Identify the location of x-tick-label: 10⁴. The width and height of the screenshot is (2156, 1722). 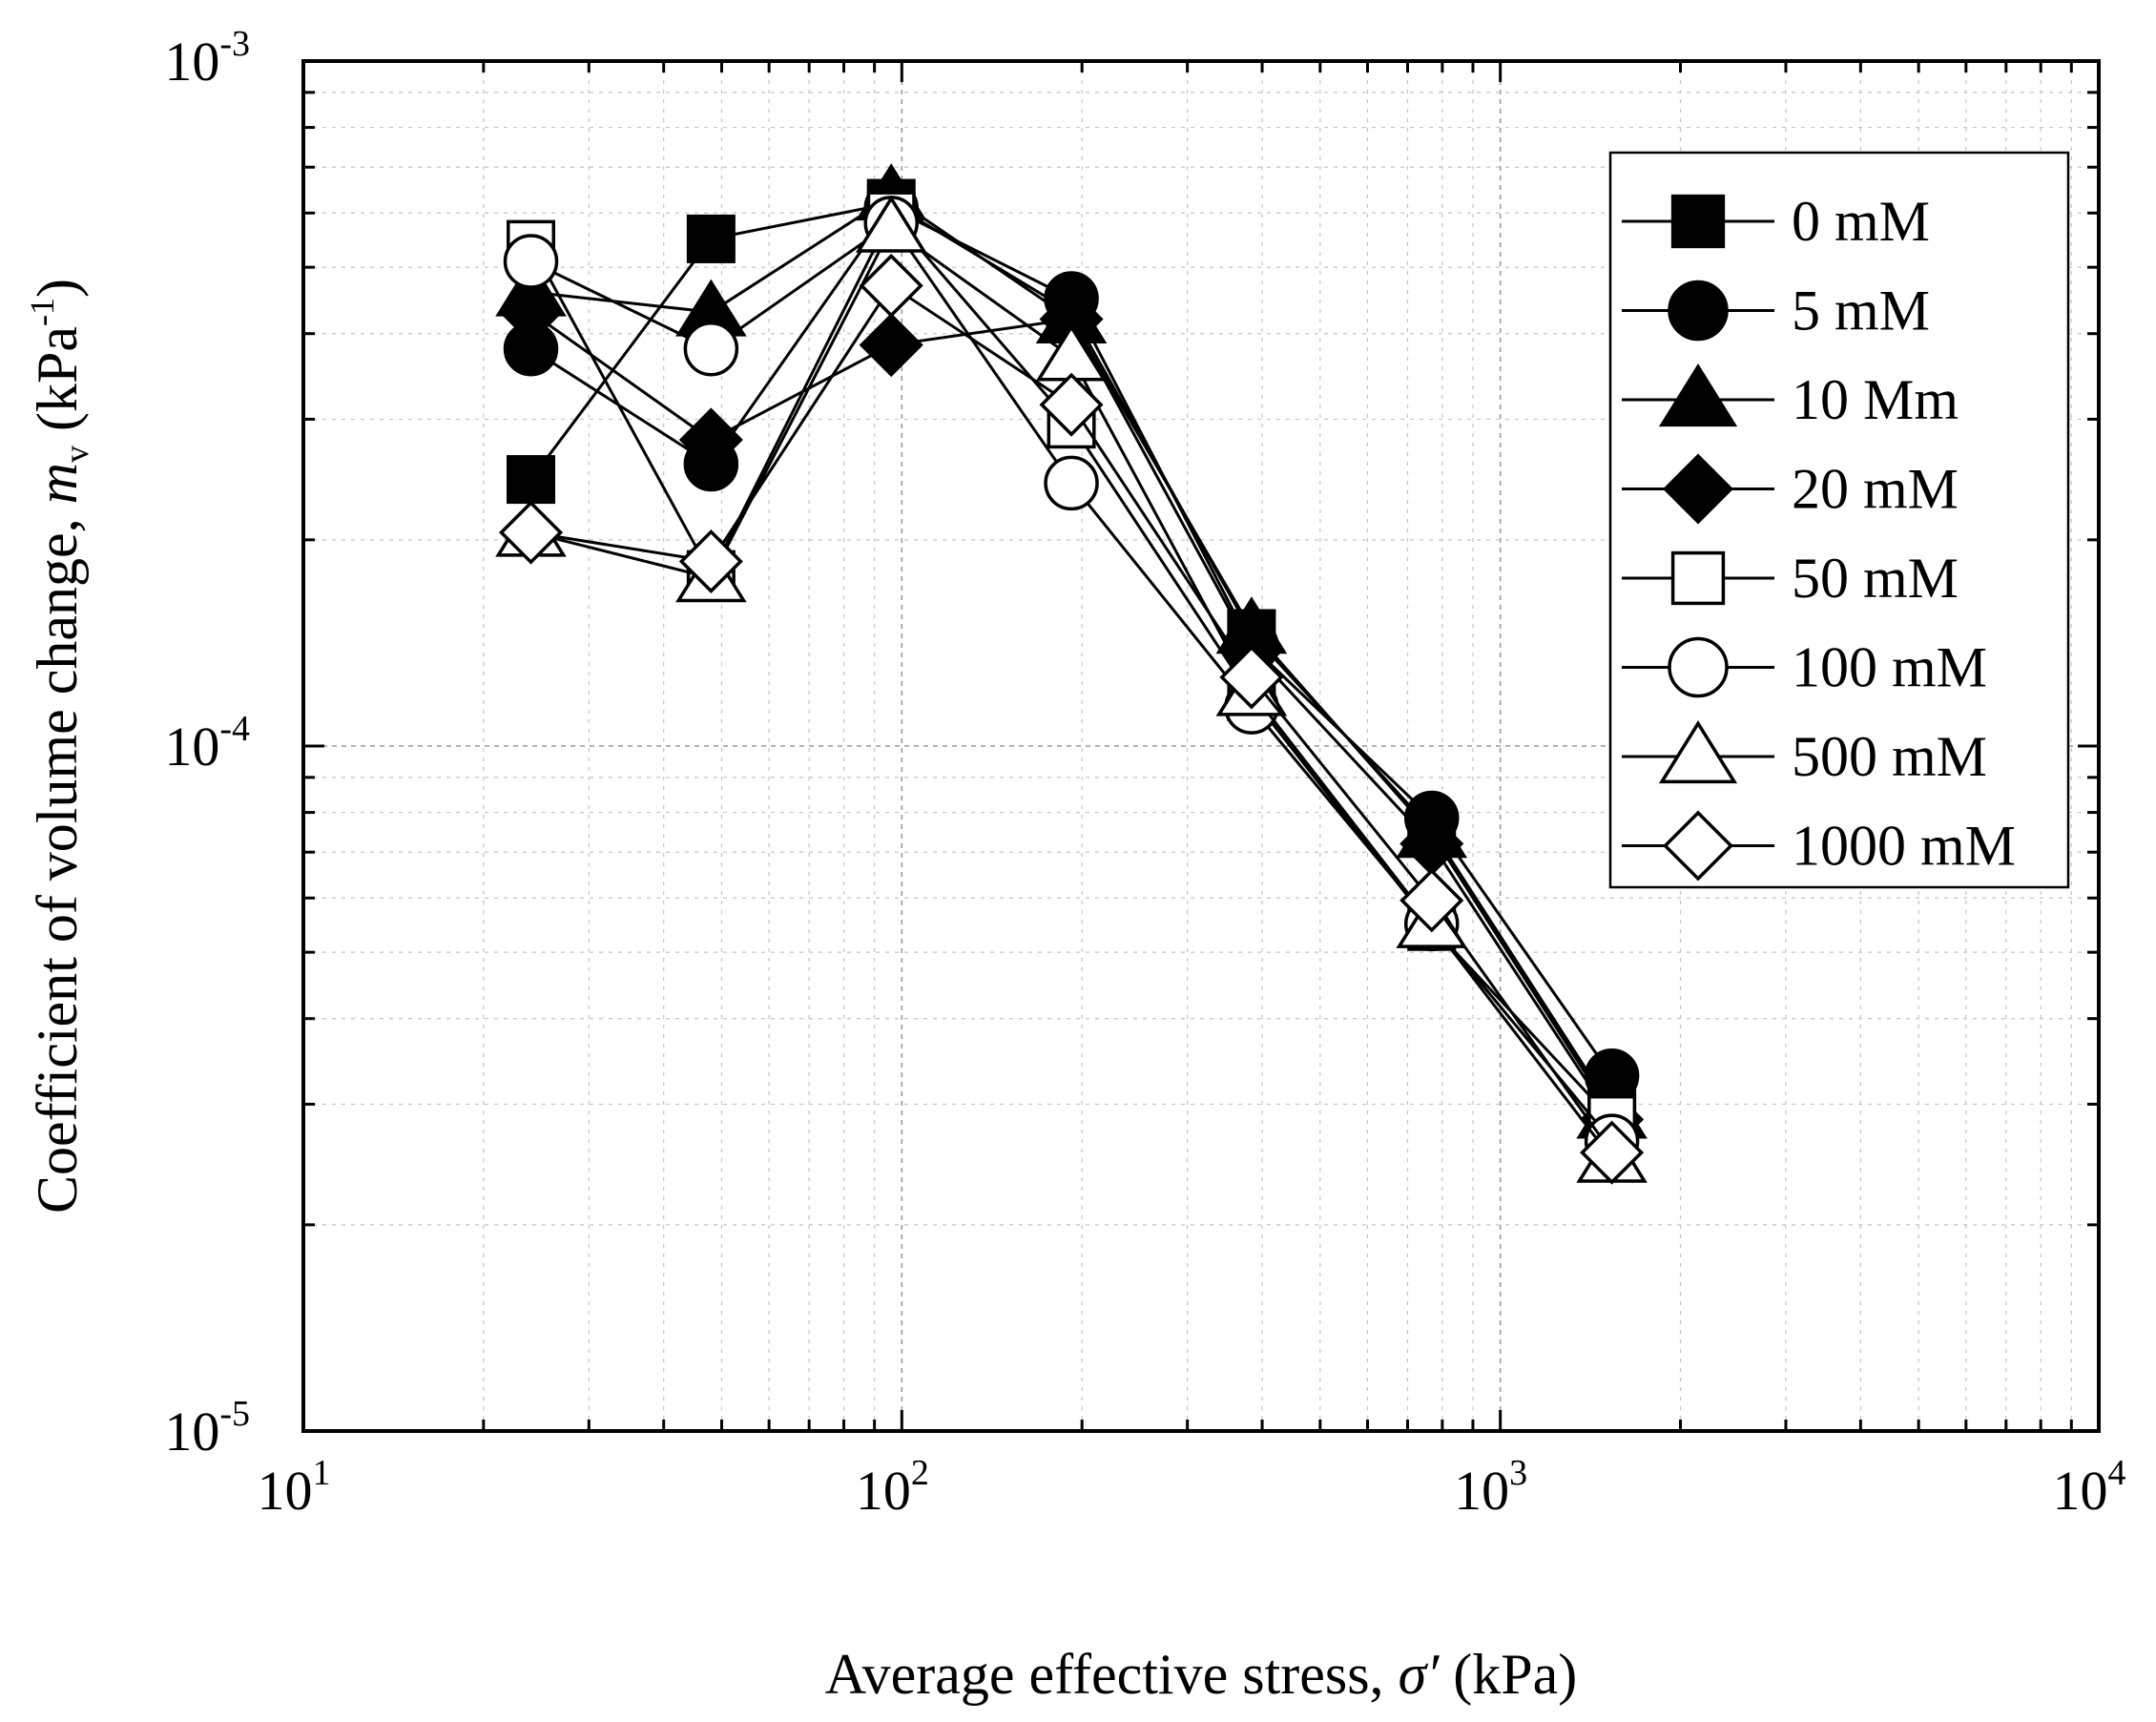
(2089, 1487).